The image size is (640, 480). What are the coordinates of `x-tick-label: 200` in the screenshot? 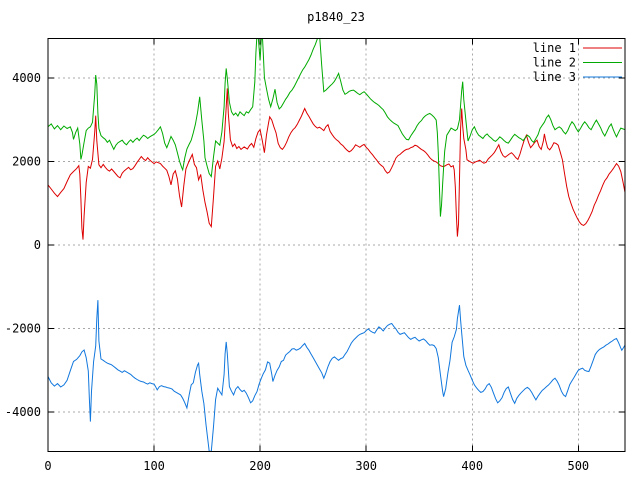 It's located at (260, 466).